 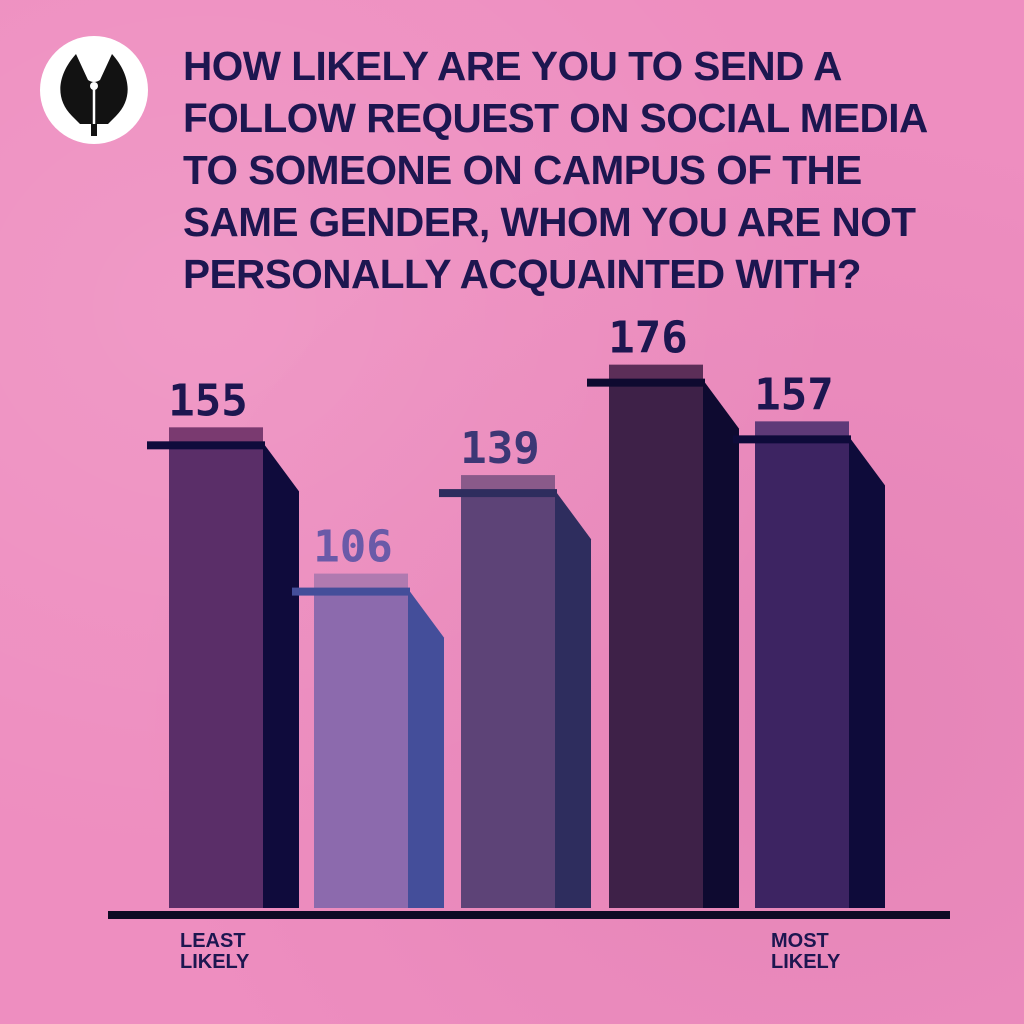 I want to click on bar-value-label: 139, so click(x=499, y=448).